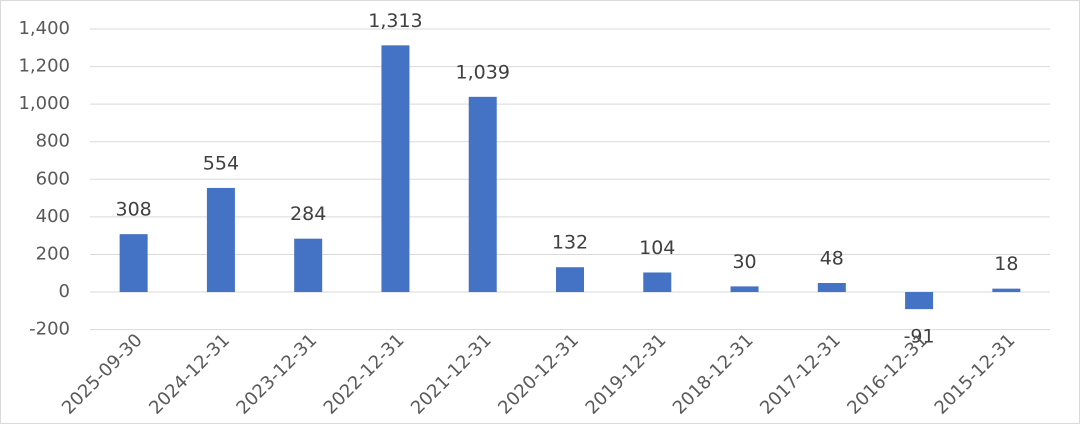 The image size is (1080, 424). Describe the element at coordinates (134, 210) in the screenshot. I see `data-label: 308` at that location.